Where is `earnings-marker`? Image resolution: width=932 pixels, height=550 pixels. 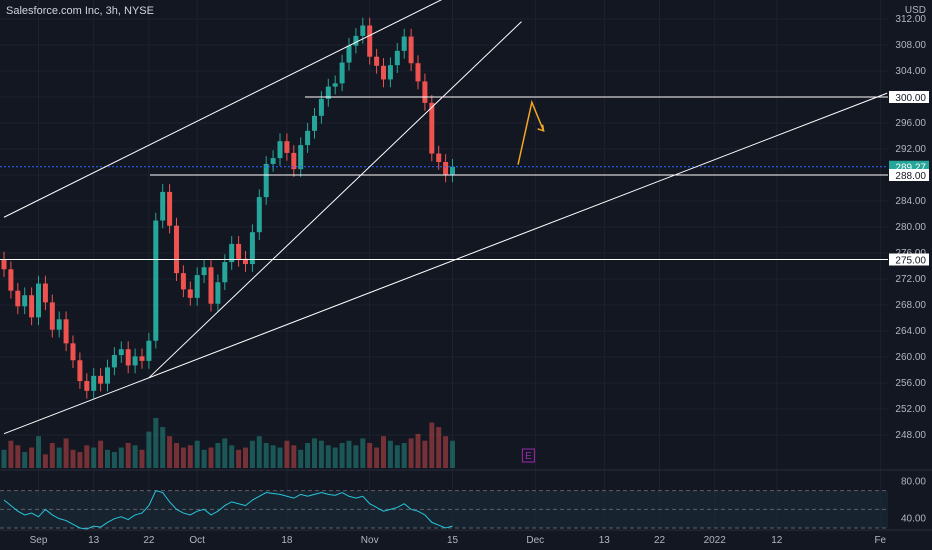 earnings-marker is located at coordinates (528, 455).